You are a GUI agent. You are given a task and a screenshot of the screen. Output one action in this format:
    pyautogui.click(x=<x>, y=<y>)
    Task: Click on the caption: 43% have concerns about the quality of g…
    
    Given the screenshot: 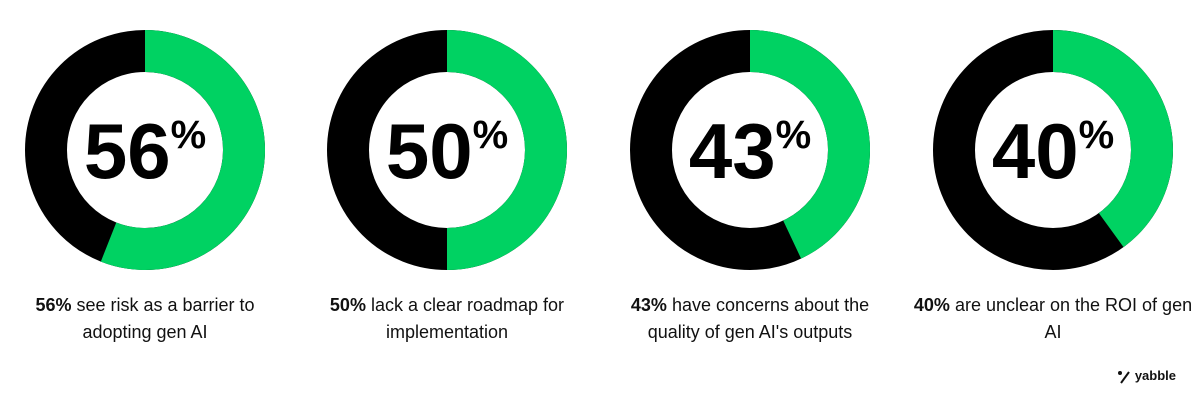 What is the action you would take?
    pyautogui.click(x=750, y=319)
    